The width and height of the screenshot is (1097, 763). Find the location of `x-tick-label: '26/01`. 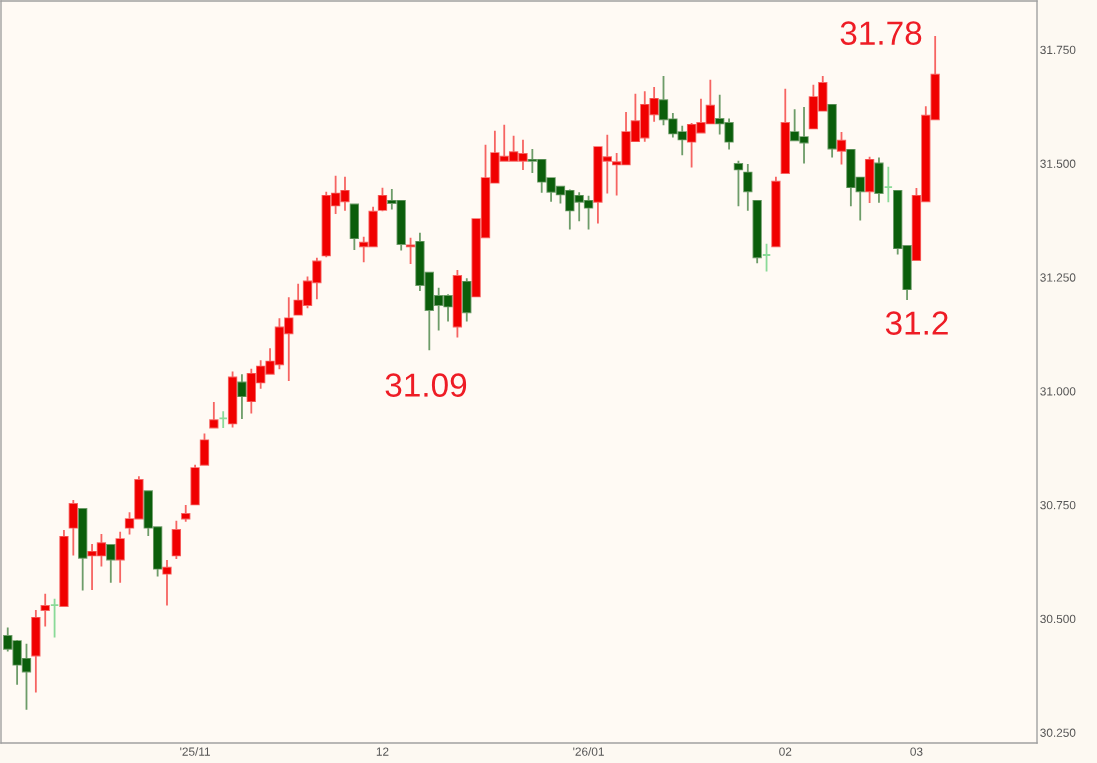

x-tick-label: '26/01 is located at coordinates (588, 751).